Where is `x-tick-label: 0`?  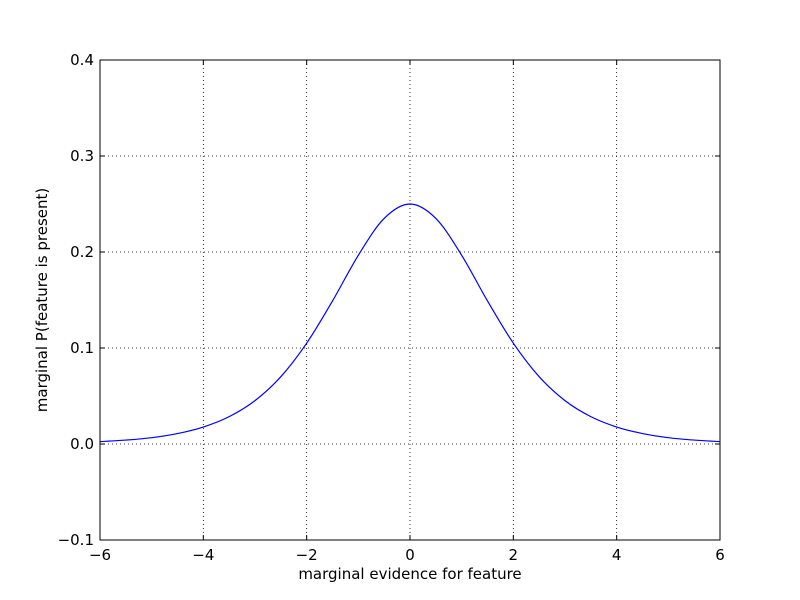
x-tick-label: 0 is located at coordinates (410, 555).